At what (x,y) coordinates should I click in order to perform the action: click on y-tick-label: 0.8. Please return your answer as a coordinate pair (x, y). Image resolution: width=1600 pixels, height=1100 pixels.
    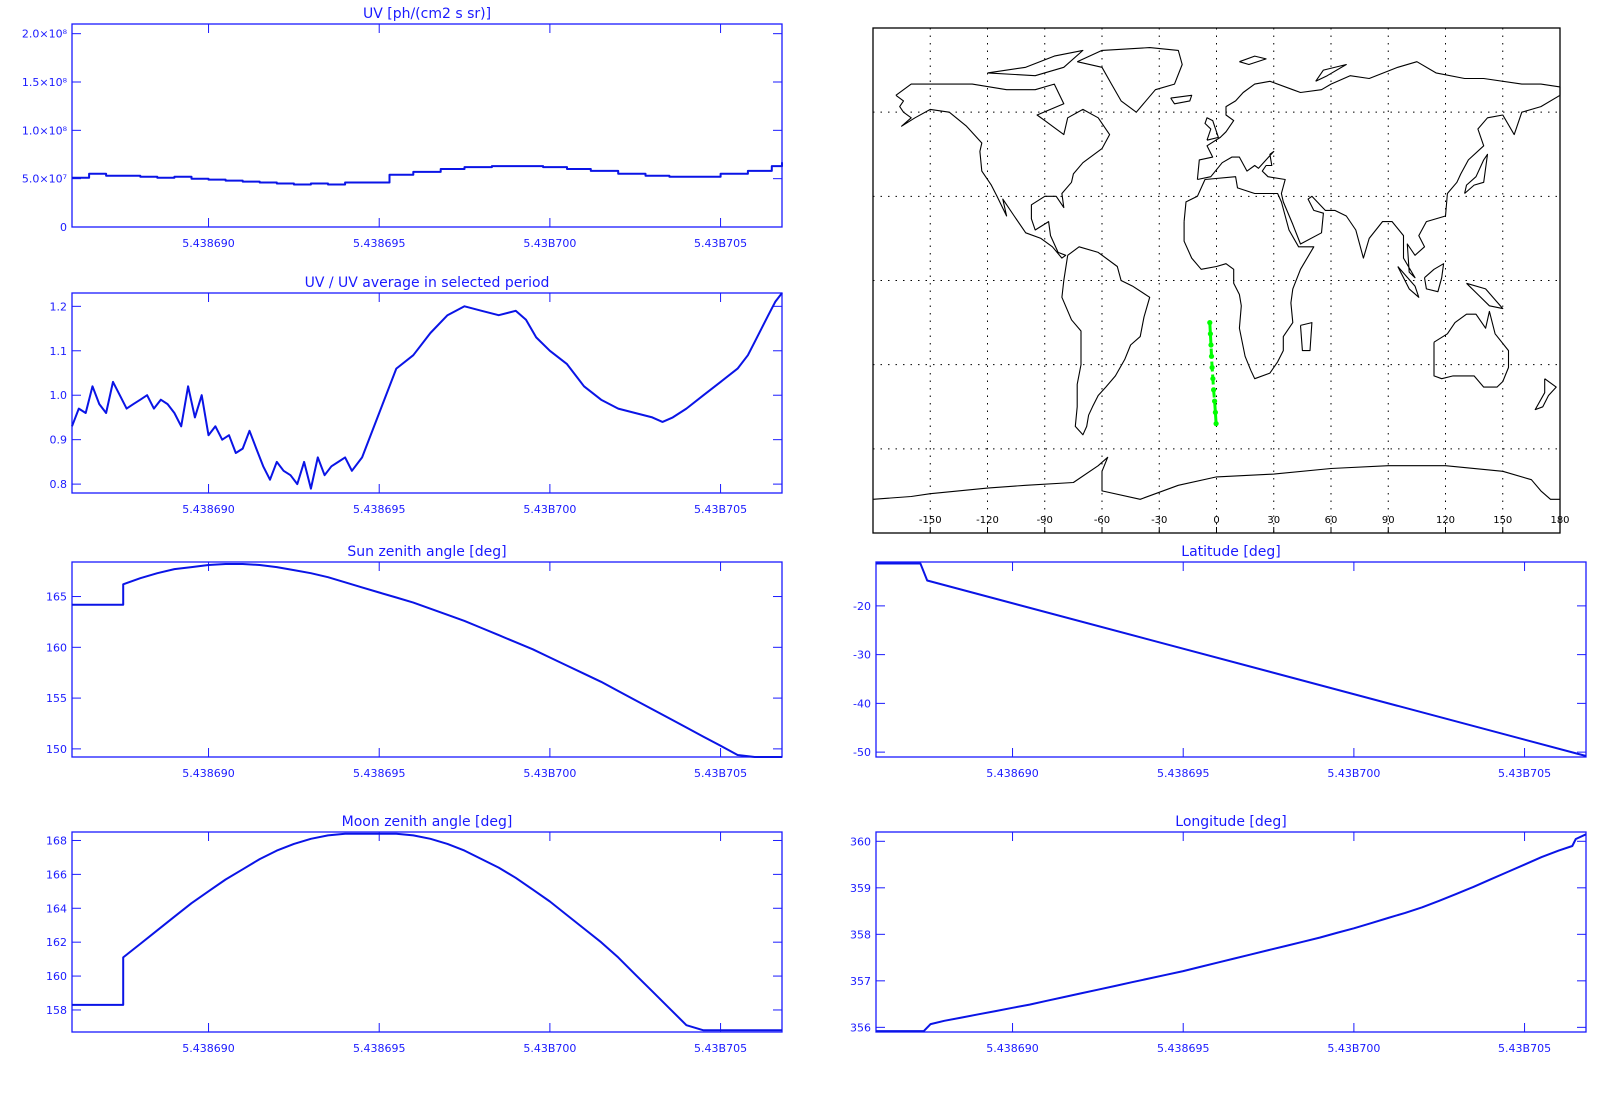
    Looking at the image, I should click on (59, 484).